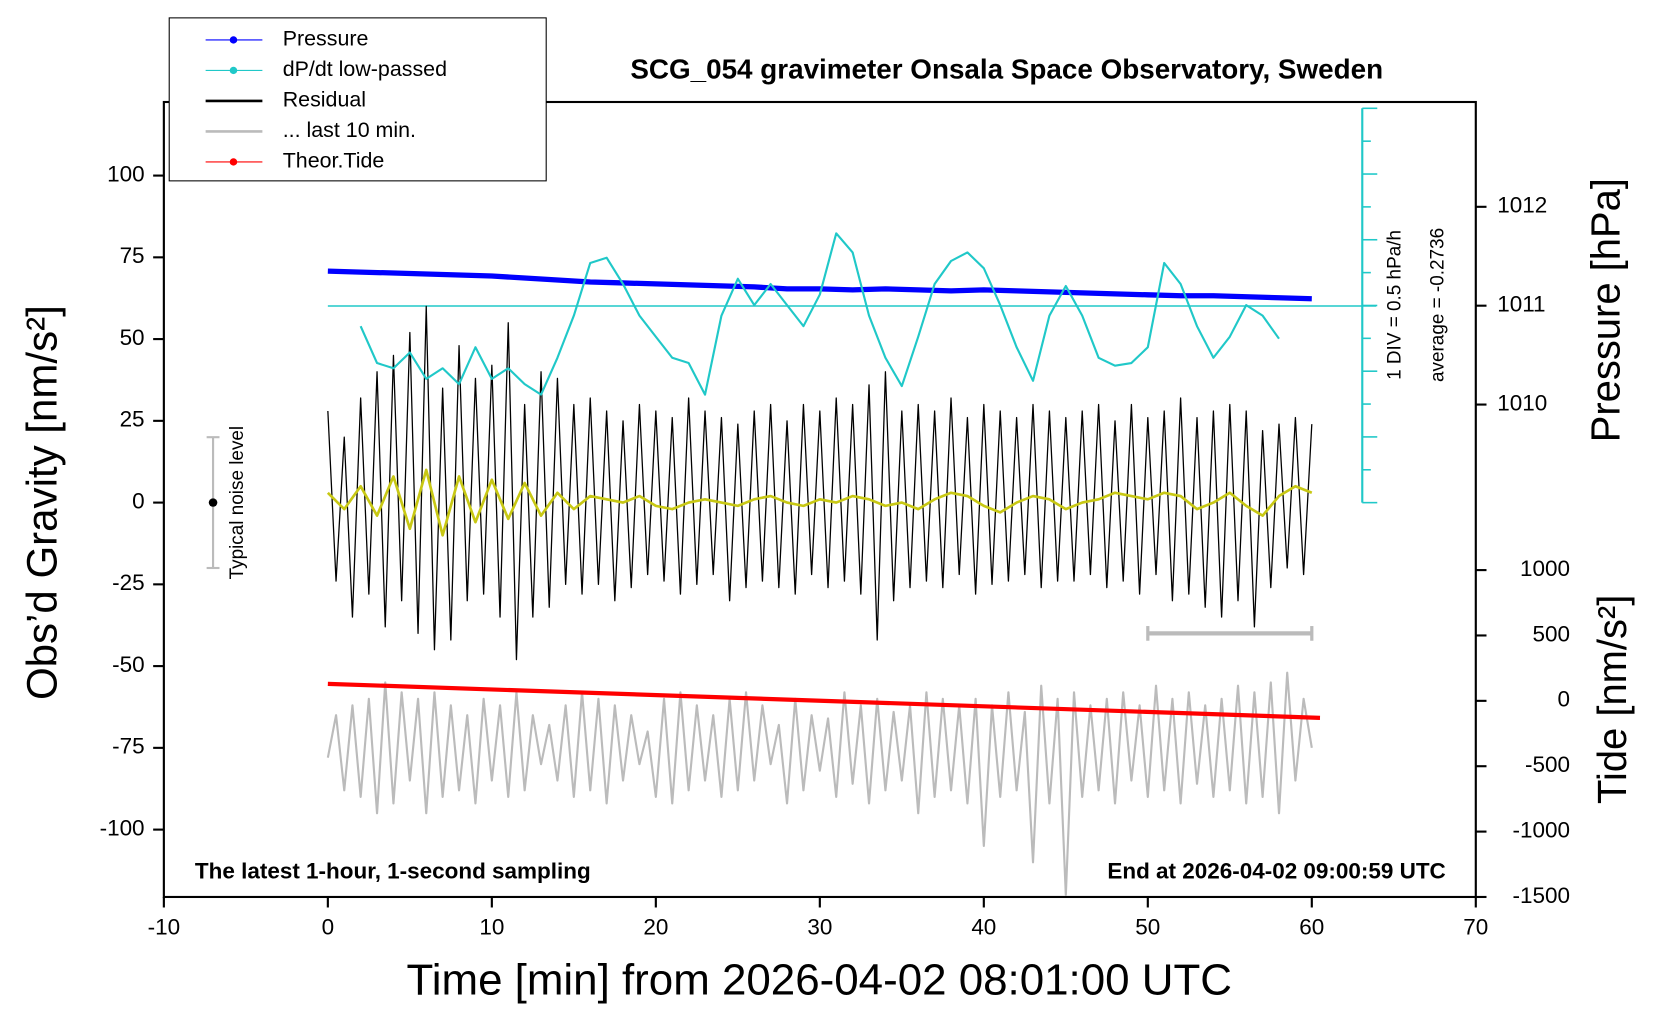 The width and height of the screenshot is (1660, 1020). Describe the element at coordinates (1394, 305) in the screenshot. I see `dpdt-div-label: 1 DIV = 0.5 hPa/h` at that location.